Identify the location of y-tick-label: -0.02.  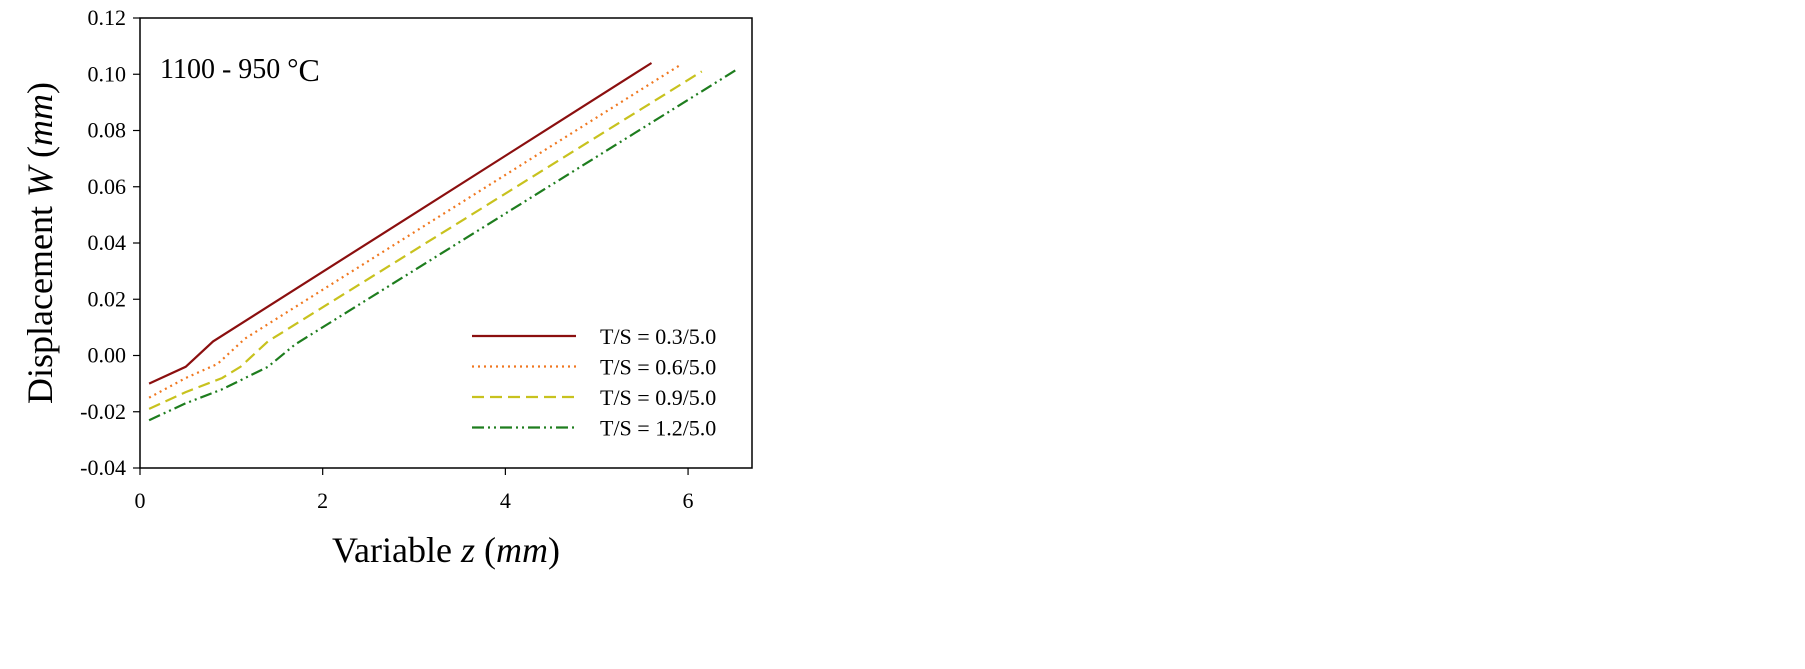
(103, 411).